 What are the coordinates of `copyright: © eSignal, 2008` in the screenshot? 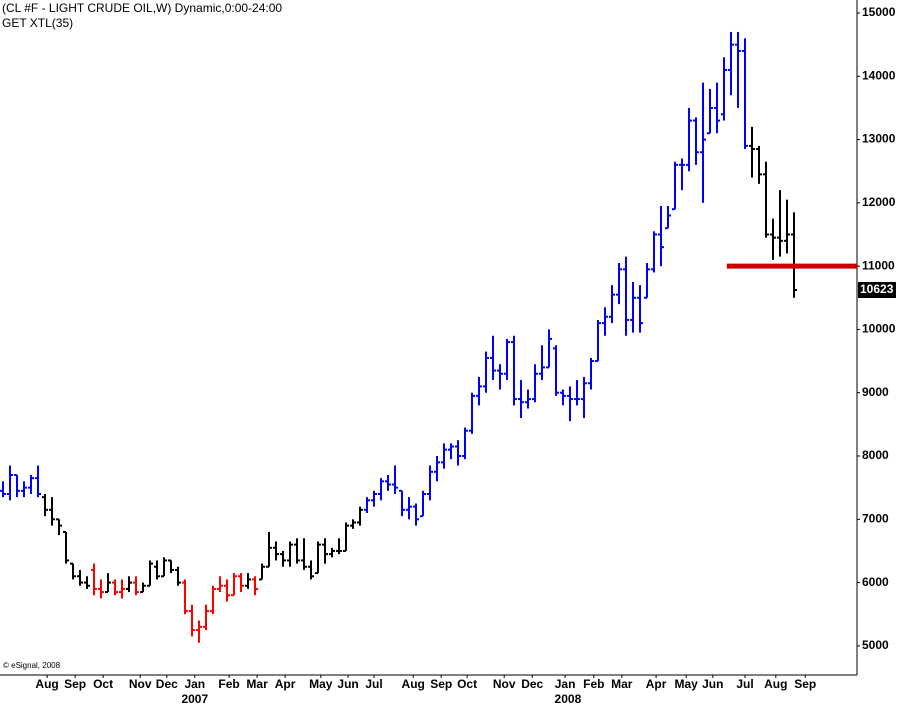 It's located at (32, 665).